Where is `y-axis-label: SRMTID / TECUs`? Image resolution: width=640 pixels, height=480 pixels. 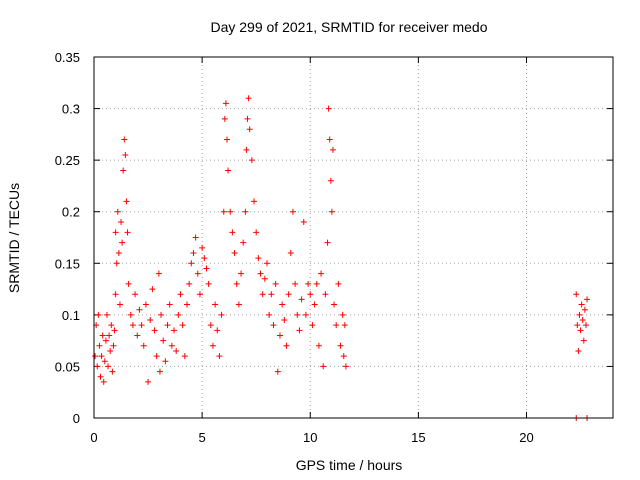 y-axis-label: SRMTID / TECUs is located at coordinates (14, 238).